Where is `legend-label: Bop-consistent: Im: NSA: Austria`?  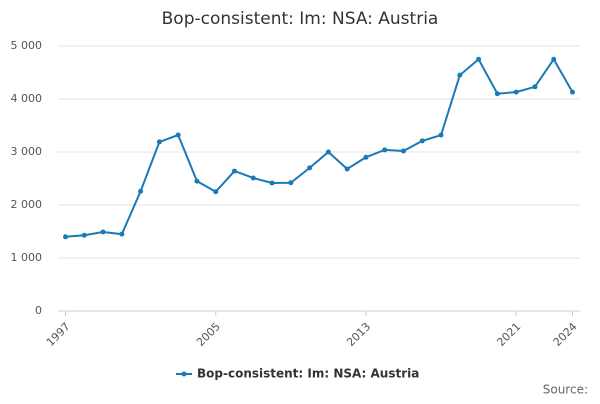 legend-label: Bop-consistent: Im: NSA: Austria is located at coordinates (308, 374).